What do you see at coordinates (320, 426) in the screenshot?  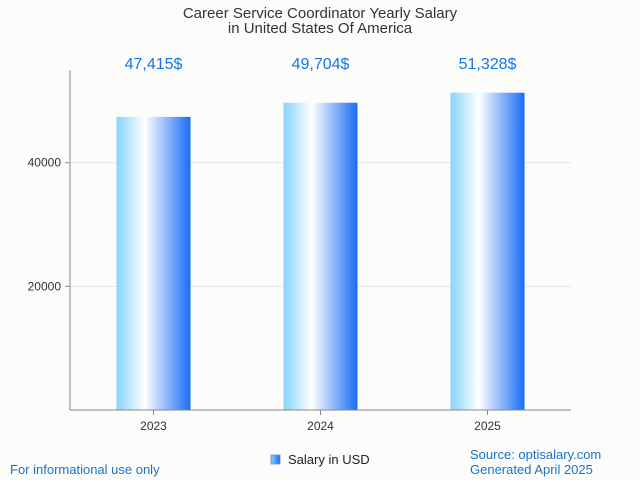 I see `x-tick-label: 2024` at bounding box center [320, 426].